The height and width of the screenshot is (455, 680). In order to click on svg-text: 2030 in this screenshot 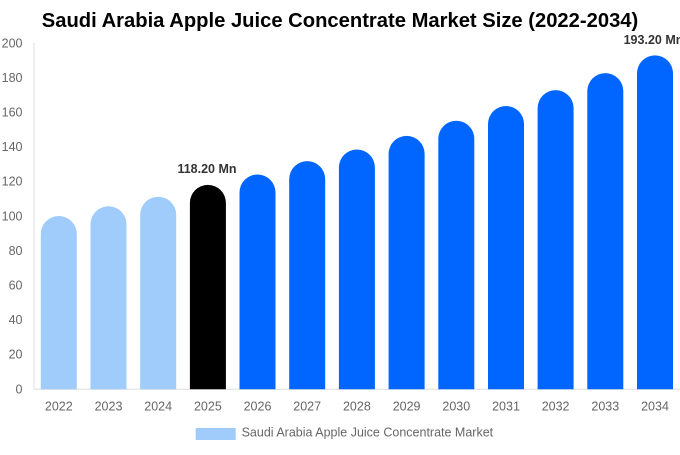, I will do `click(456, 406)`.